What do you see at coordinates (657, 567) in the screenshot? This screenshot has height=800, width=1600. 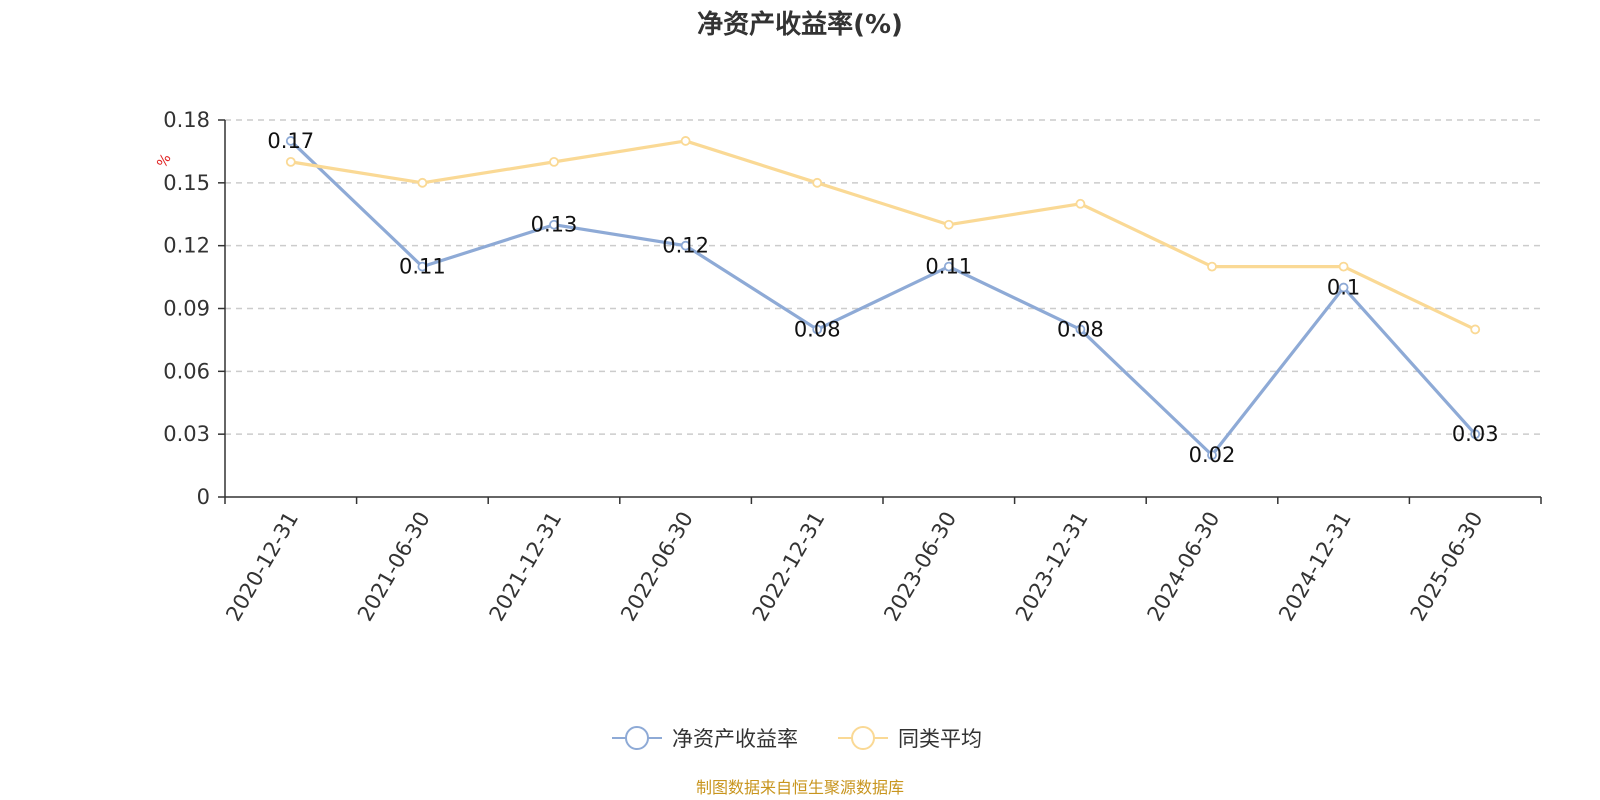 I see `x-tick-label: 2022-06-30` at bounding box center [657, 567].